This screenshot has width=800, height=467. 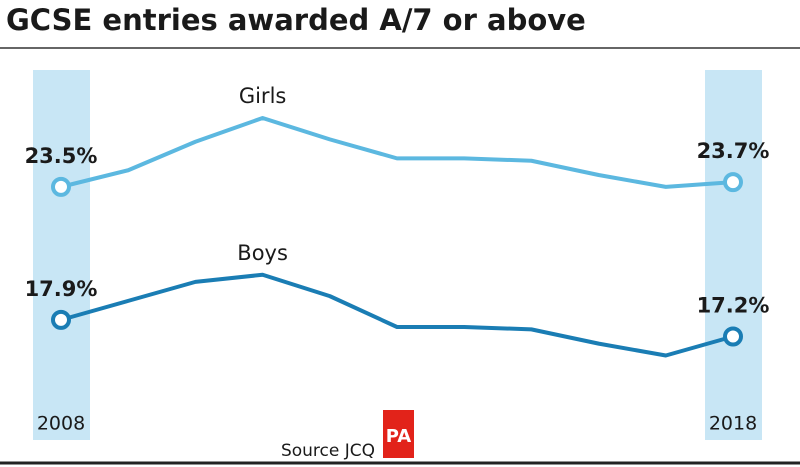 I want to click on value-label: 17.2%, so click(x=733, y=306).